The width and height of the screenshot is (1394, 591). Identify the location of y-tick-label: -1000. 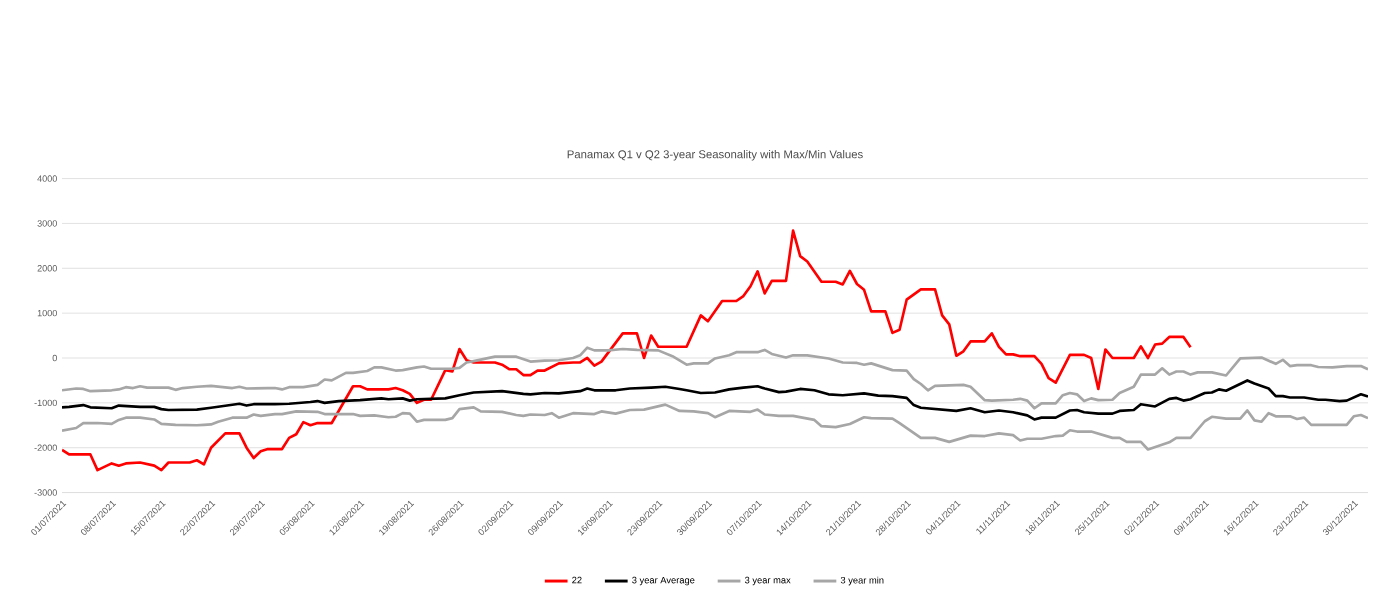
(45, 403).